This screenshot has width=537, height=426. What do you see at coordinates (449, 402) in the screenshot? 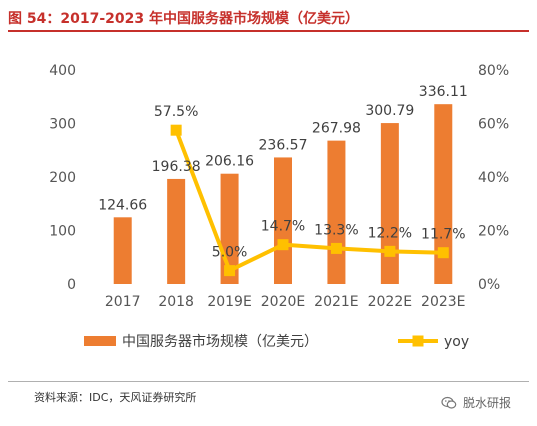
I see `wechat-icon` at bounding box center [449, 402].